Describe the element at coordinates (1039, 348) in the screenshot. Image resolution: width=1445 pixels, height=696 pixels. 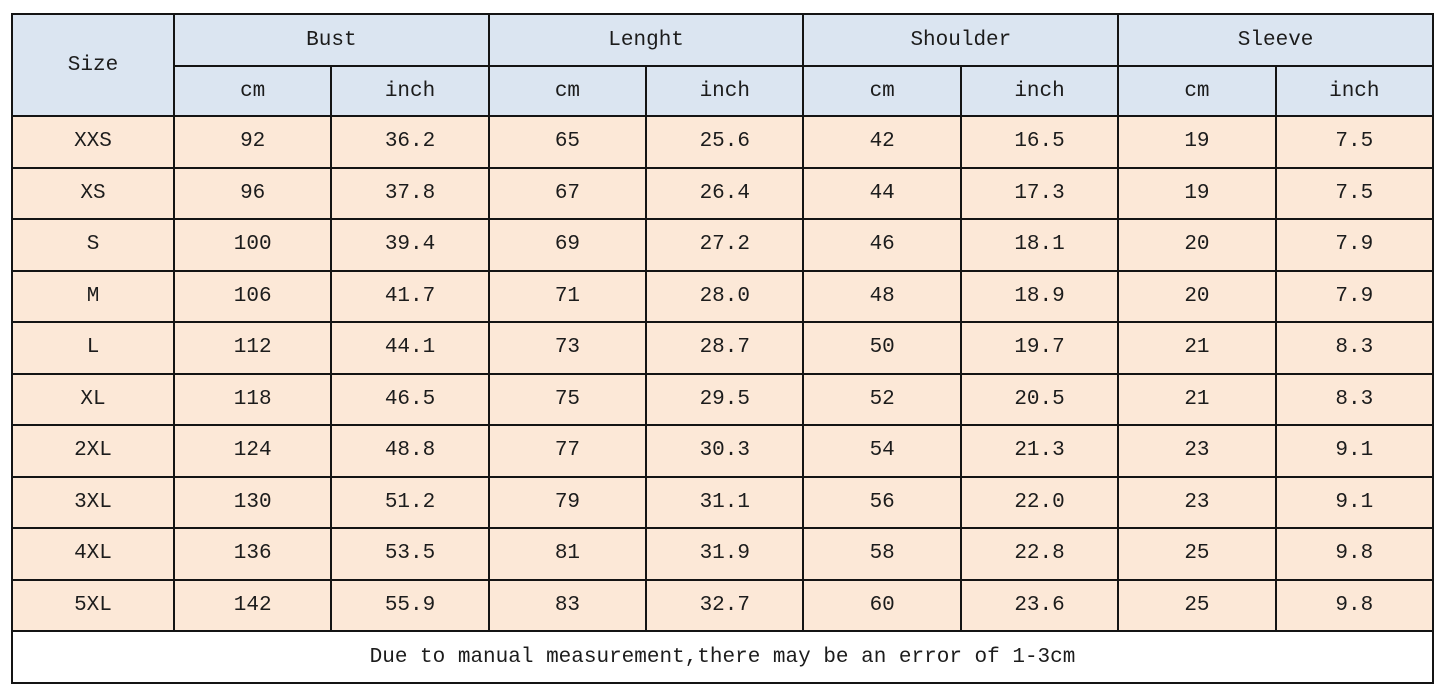
I see `shoulder-inch-cell: 19.7` at that location.